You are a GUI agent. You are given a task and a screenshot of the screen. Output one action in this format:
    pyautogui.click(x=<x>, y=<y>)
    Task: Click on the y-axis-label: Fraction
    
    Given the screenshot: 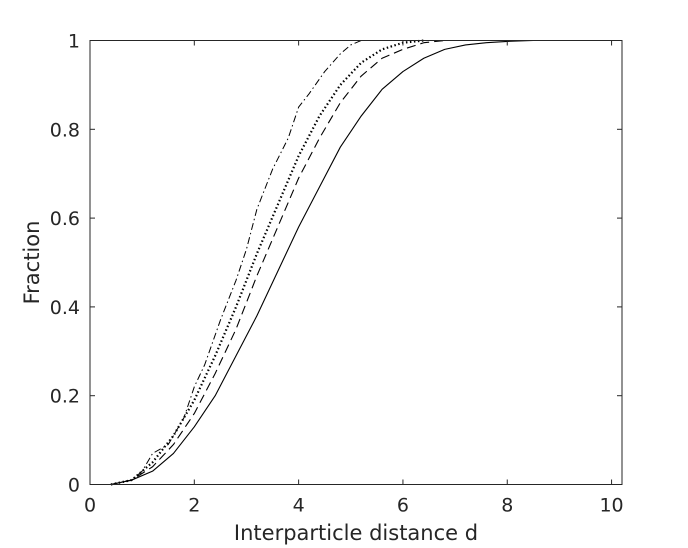 What is the action you would take?
    pyautogui.click(x=32, y=263)
    